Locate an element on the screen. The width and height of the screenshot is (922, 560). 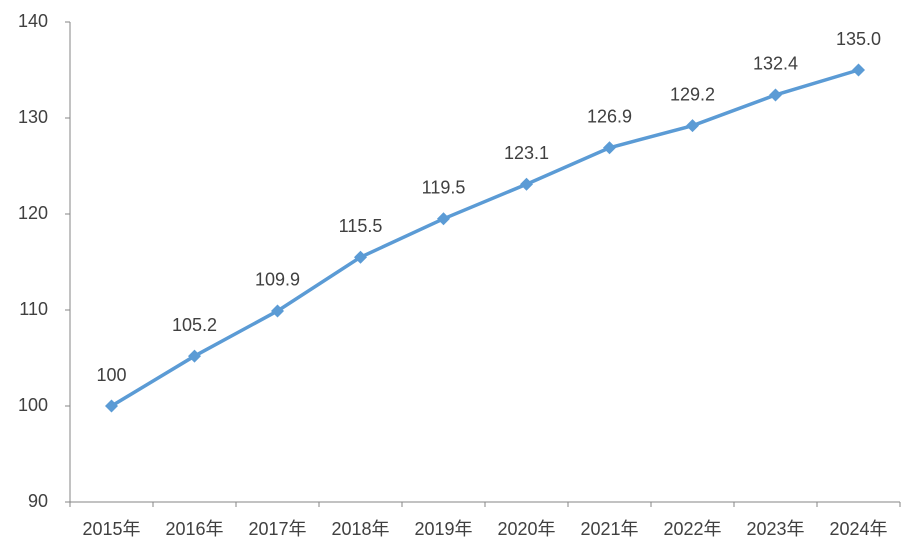
y-tick-label: 110 is located at coordinates (33, 309).